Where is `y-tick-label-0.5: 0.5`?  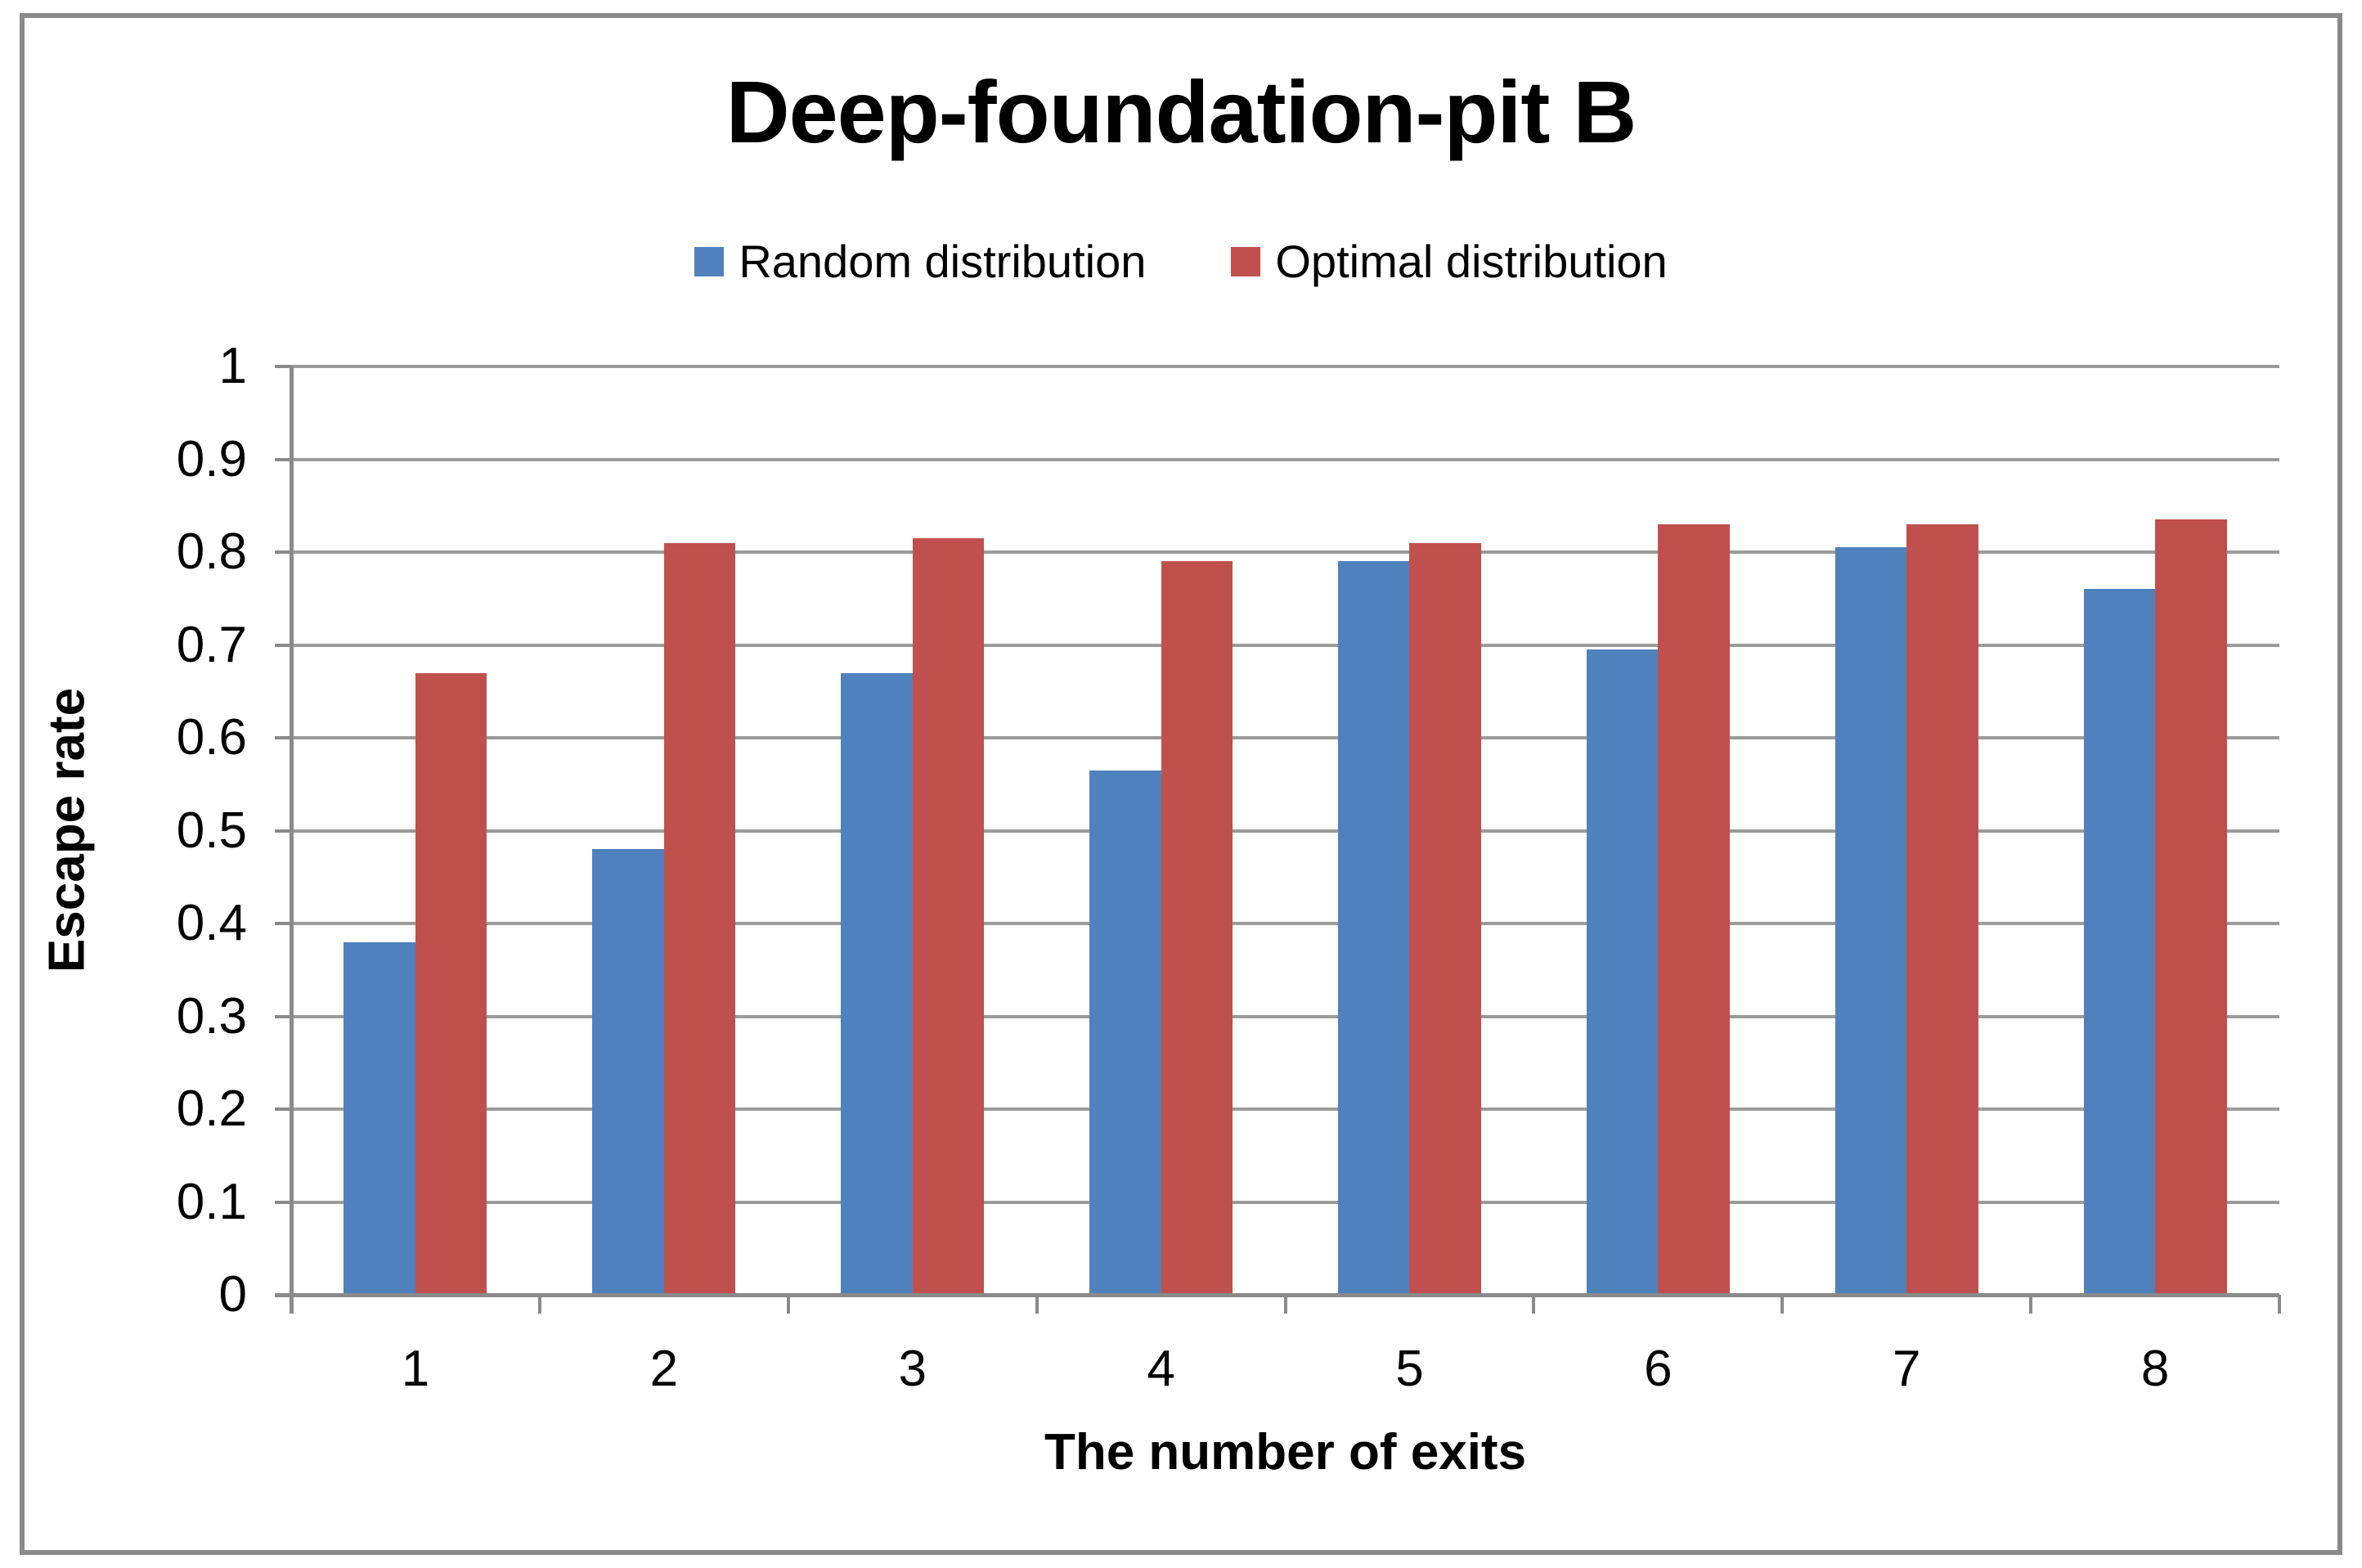
y-tick-label-0.5: 0.5 is located at coordinates (212, 830).